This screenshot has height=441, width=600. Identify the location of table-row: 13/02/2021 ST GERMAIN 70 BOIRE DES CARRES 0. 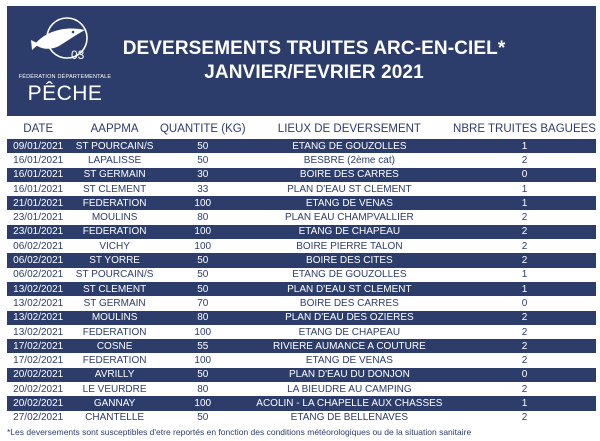
(301, 303).